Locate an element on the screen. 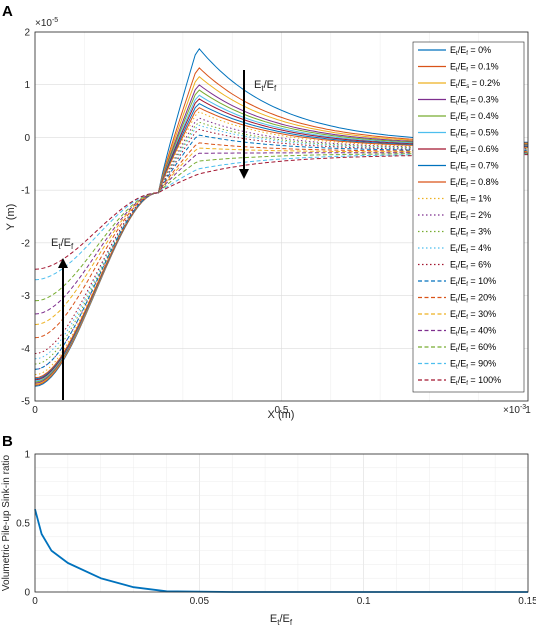  chart-a-y-tick-label: -5 is located at coordinates (25, 402).